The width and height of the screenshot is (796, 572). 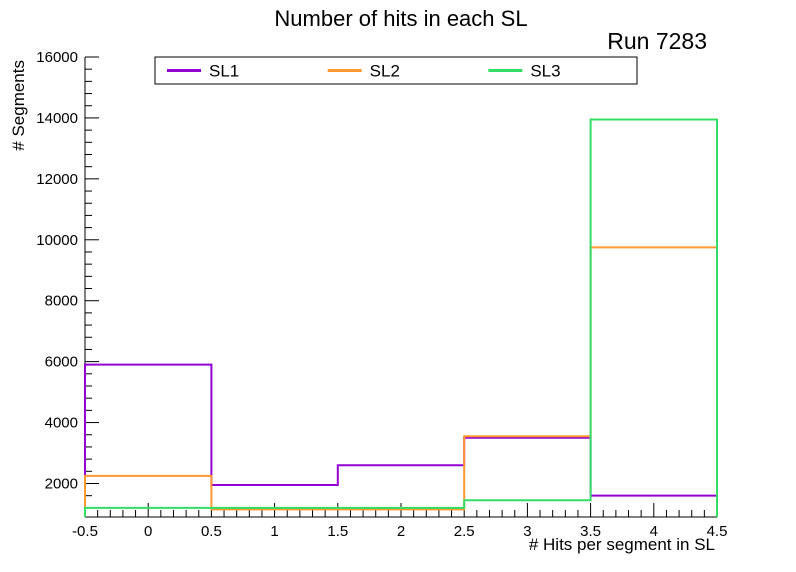 What do you see at coordinates (61, 301) in the screenshot?
I see `y-tick-label: 8000` at bounding box center [61, 301].